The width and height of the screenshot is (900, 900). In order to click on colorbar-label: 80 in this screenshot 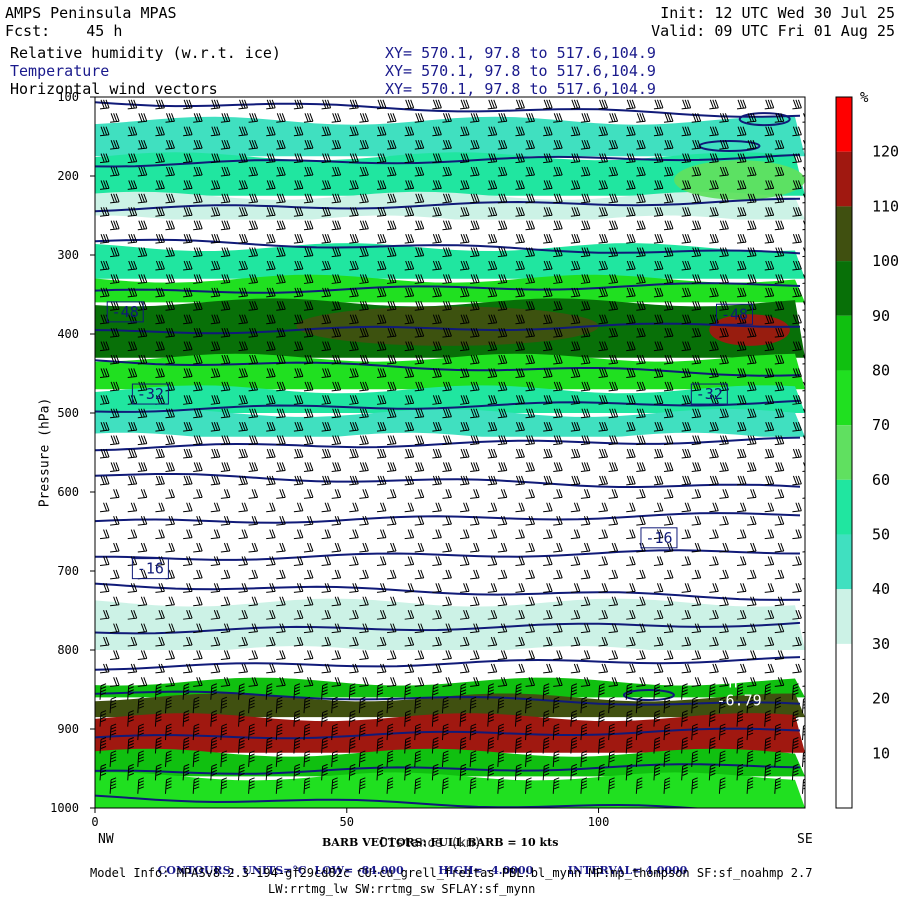, I will do `click(881, 370)`.